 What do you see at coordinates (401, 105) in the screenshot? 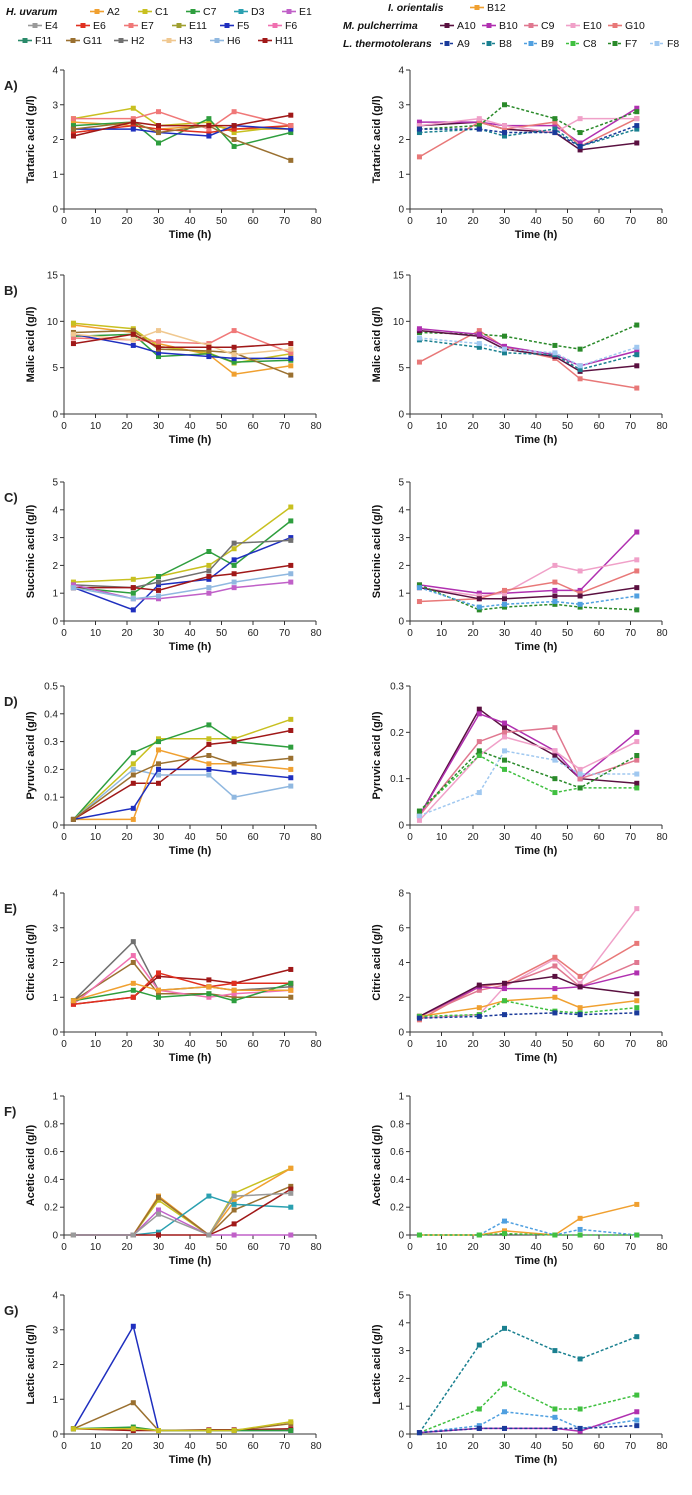
I see `y-tick-label: 3` at bounding box center [401, 105].